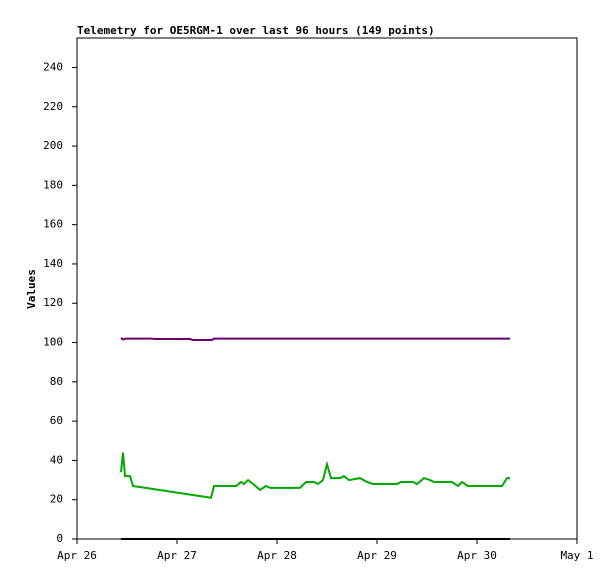  What do you see at coordinates (377, 555) in the screenshot?
I see `x-tick-label: Apr 29` at bounding box center [377, 555].